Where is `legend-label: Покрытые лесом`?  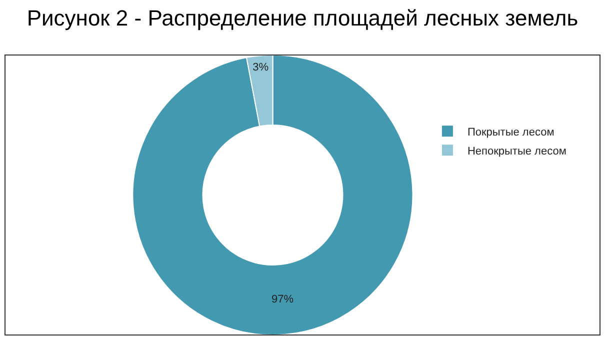 legend-label: Покрытые лесом is located at coordinates (510, 132).